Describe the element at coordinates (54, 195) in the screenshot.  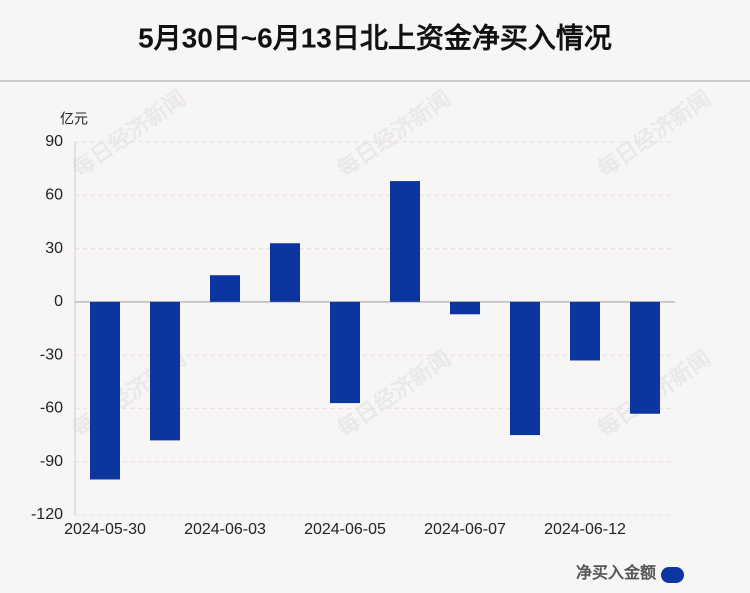
I see `y-tick-label: 60` at that location.